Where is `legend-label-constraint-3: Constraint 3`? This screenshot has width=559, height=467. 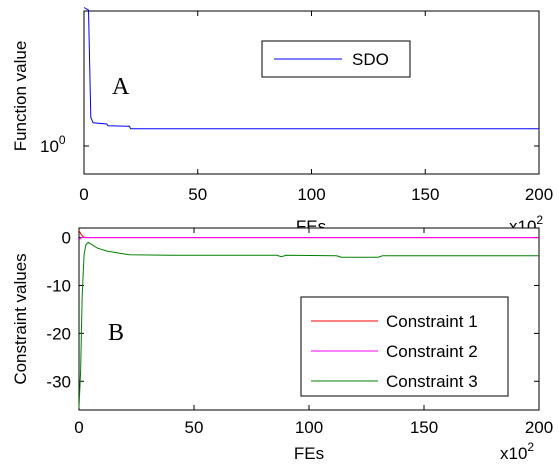 legend-label-constraint-3: Constraint 3 is located at coordinates (432, 381).